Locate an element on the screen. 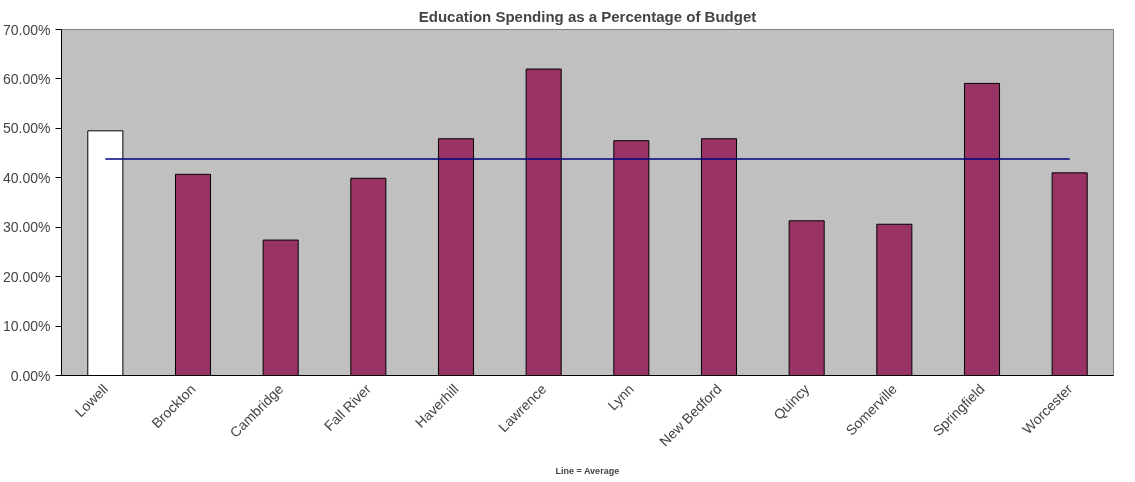  chart-title: Education Spending as a Percentage of Budget is located at coordinates (587, 16).